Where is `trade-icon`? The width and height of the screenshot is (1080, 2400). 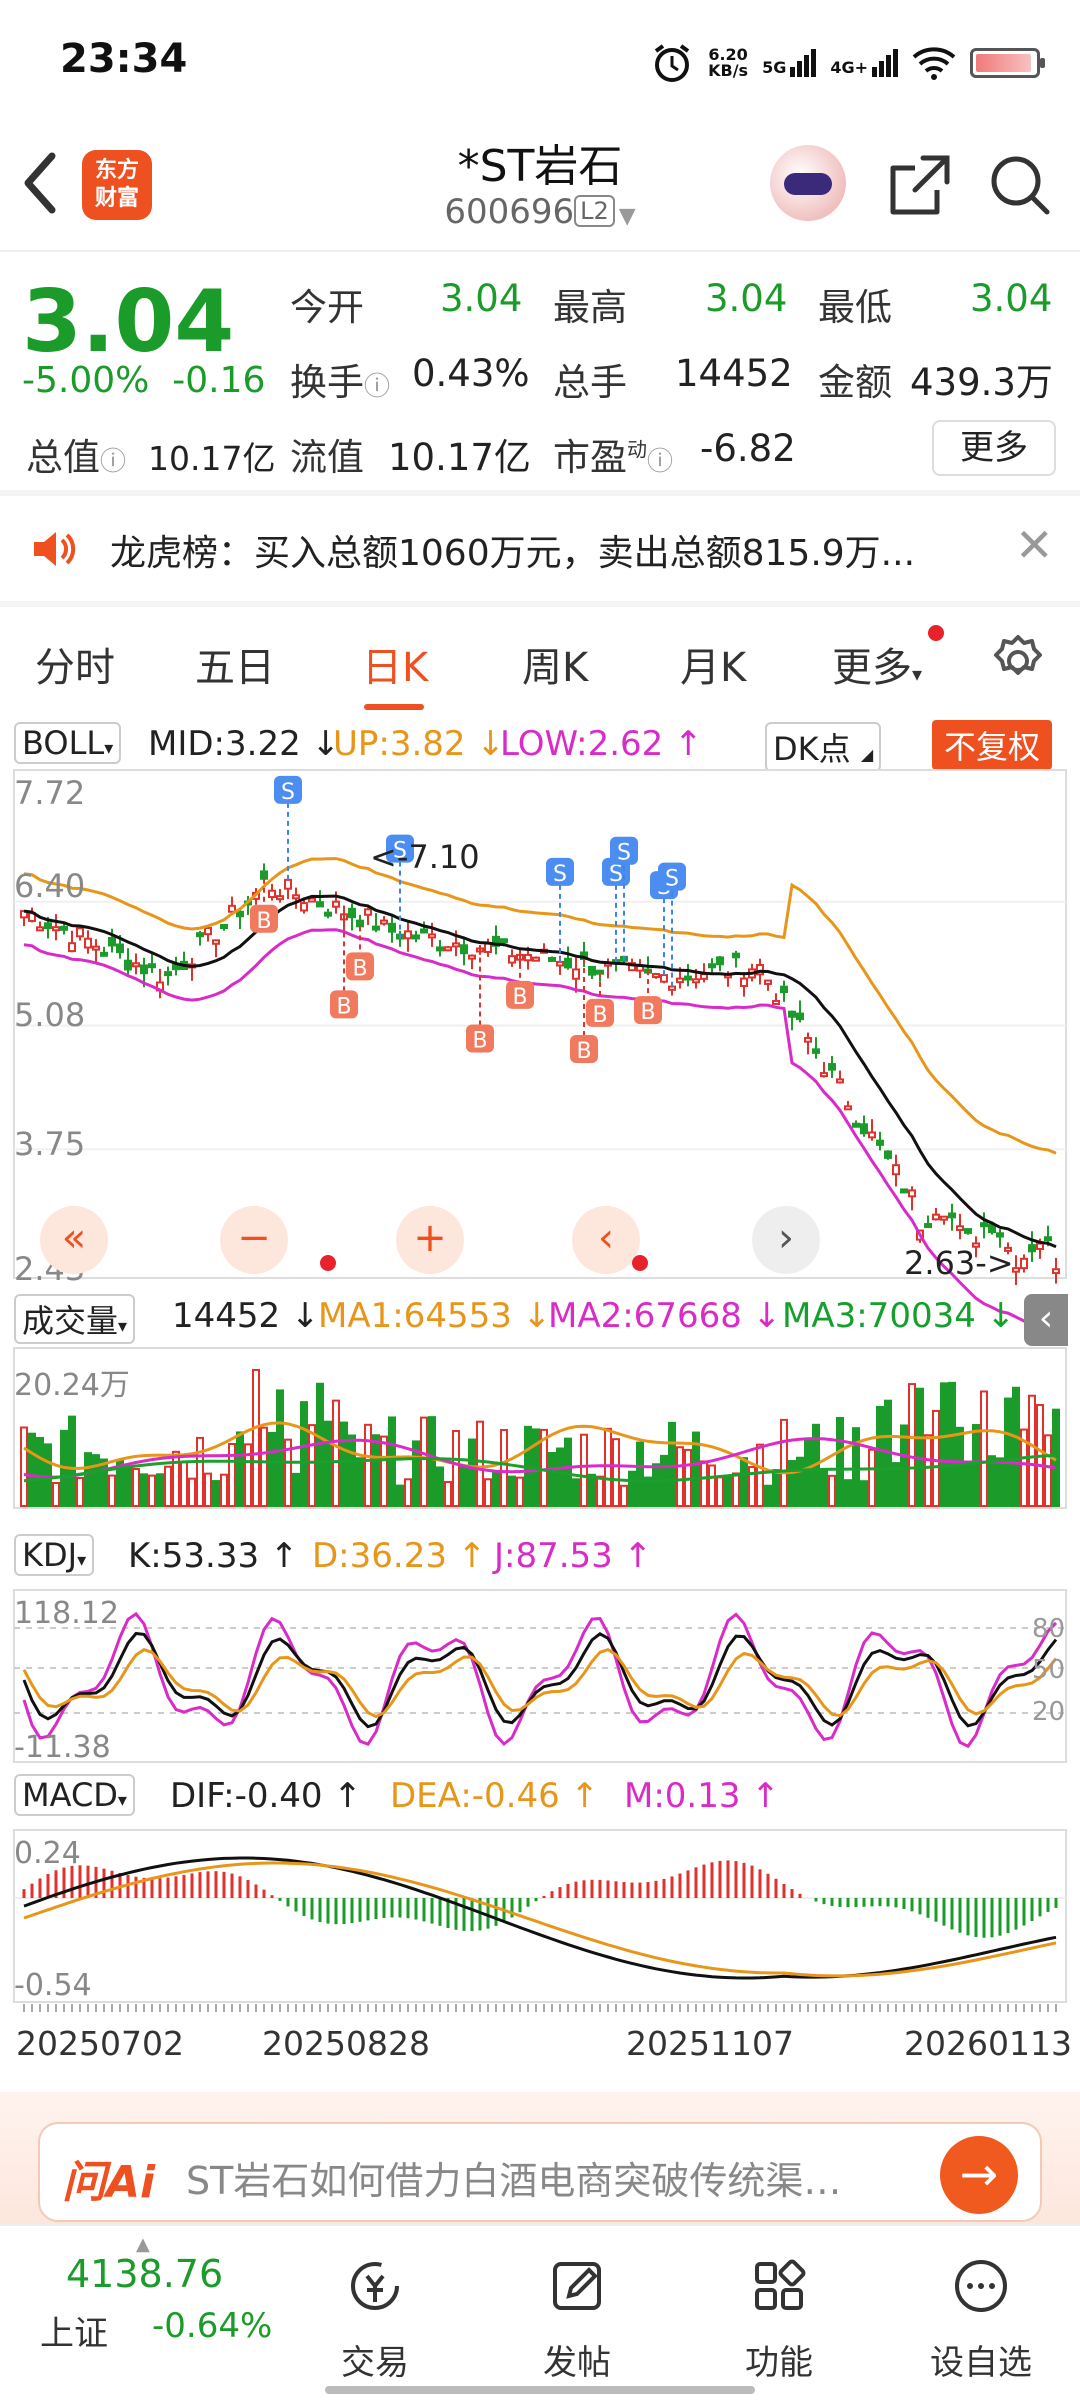
trade-icon is located at coordinates (375, 2286).